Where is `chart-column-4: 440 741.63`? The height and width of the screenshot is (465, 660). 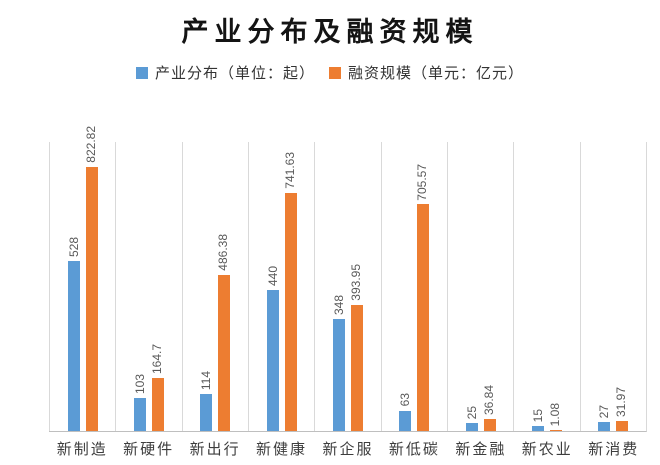
chart-column-4: 440 741.63 is located at coordinates (280, 286).